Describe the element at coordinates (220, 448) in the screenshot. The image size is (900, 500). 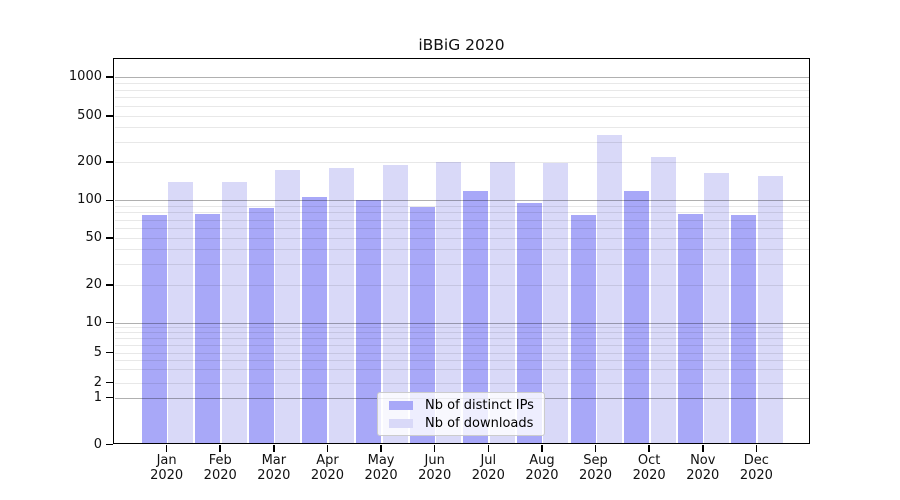
I see `x-tick-mark-feb` at that location.